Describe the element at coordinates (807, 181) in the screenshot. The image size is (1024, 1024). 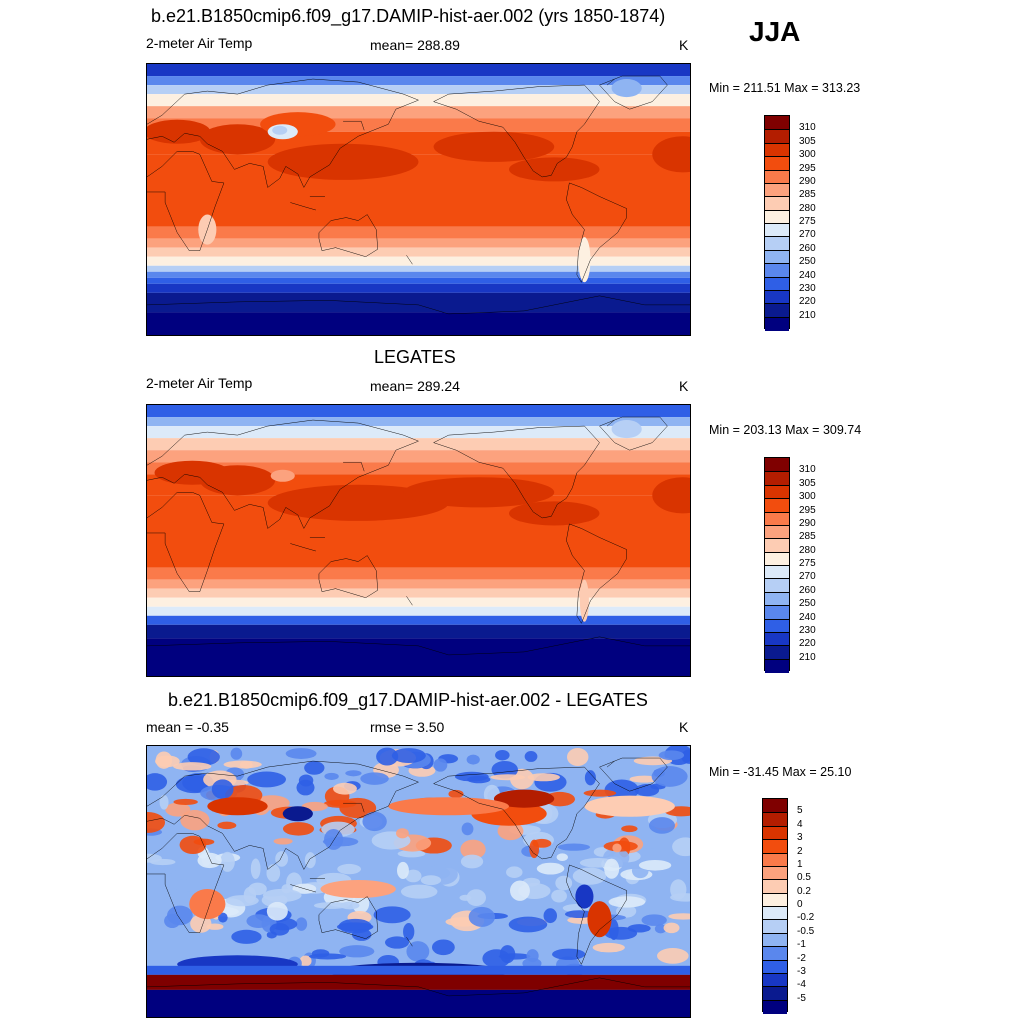
I see `colorbar-tick-label: 290` at that location.